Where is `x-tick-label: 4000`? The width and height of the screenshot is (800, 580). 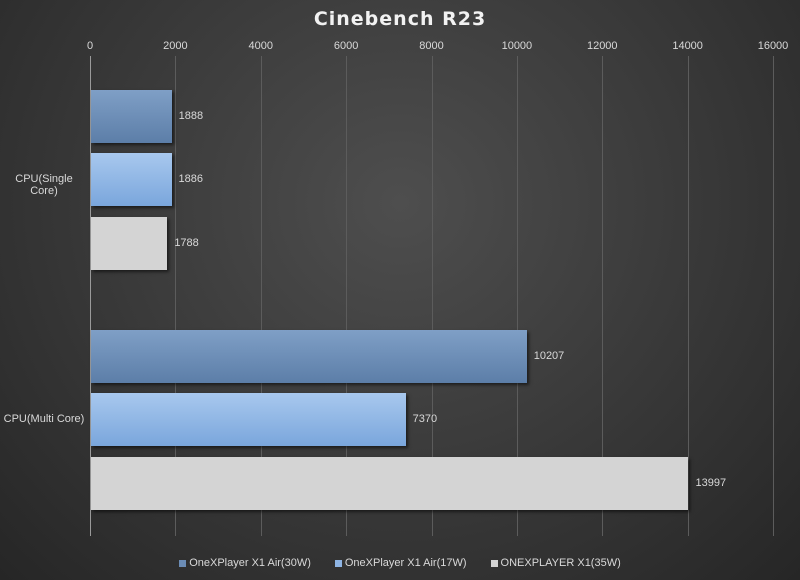
x-tick-label: 4000 is located at coordinates (260, 46).